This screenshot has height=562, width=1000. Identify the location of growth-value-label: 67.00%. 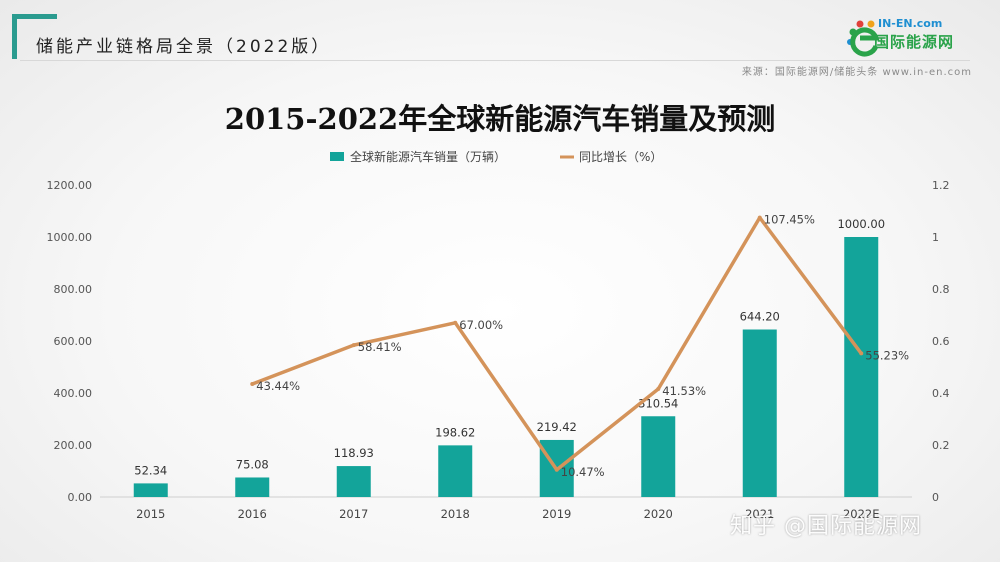
(481, 325).